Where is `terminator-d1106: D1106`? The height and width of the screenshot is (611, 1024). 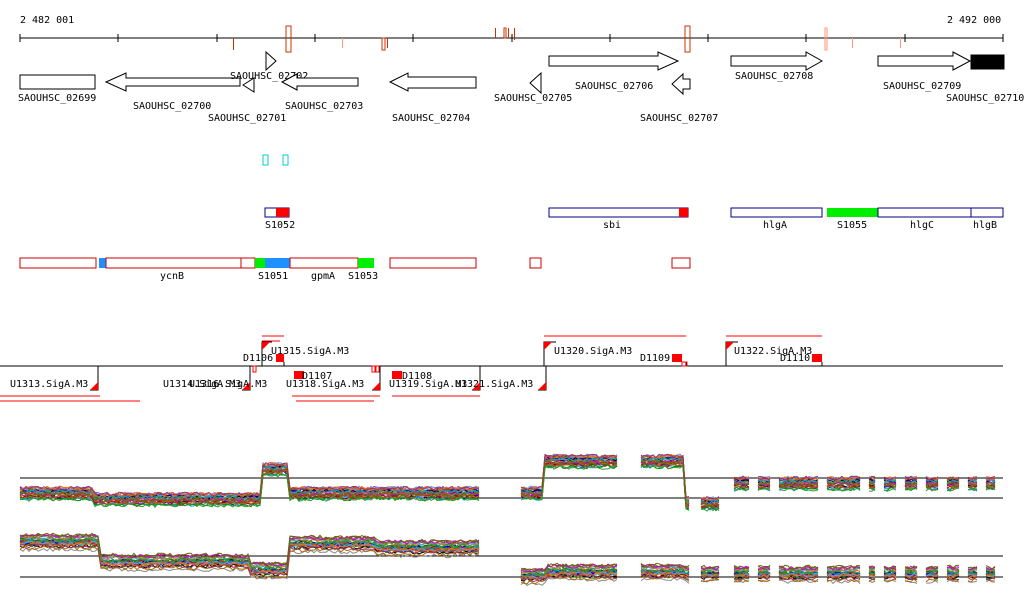 terminator-d1106: D1106 is located at coordinates (258, 358).